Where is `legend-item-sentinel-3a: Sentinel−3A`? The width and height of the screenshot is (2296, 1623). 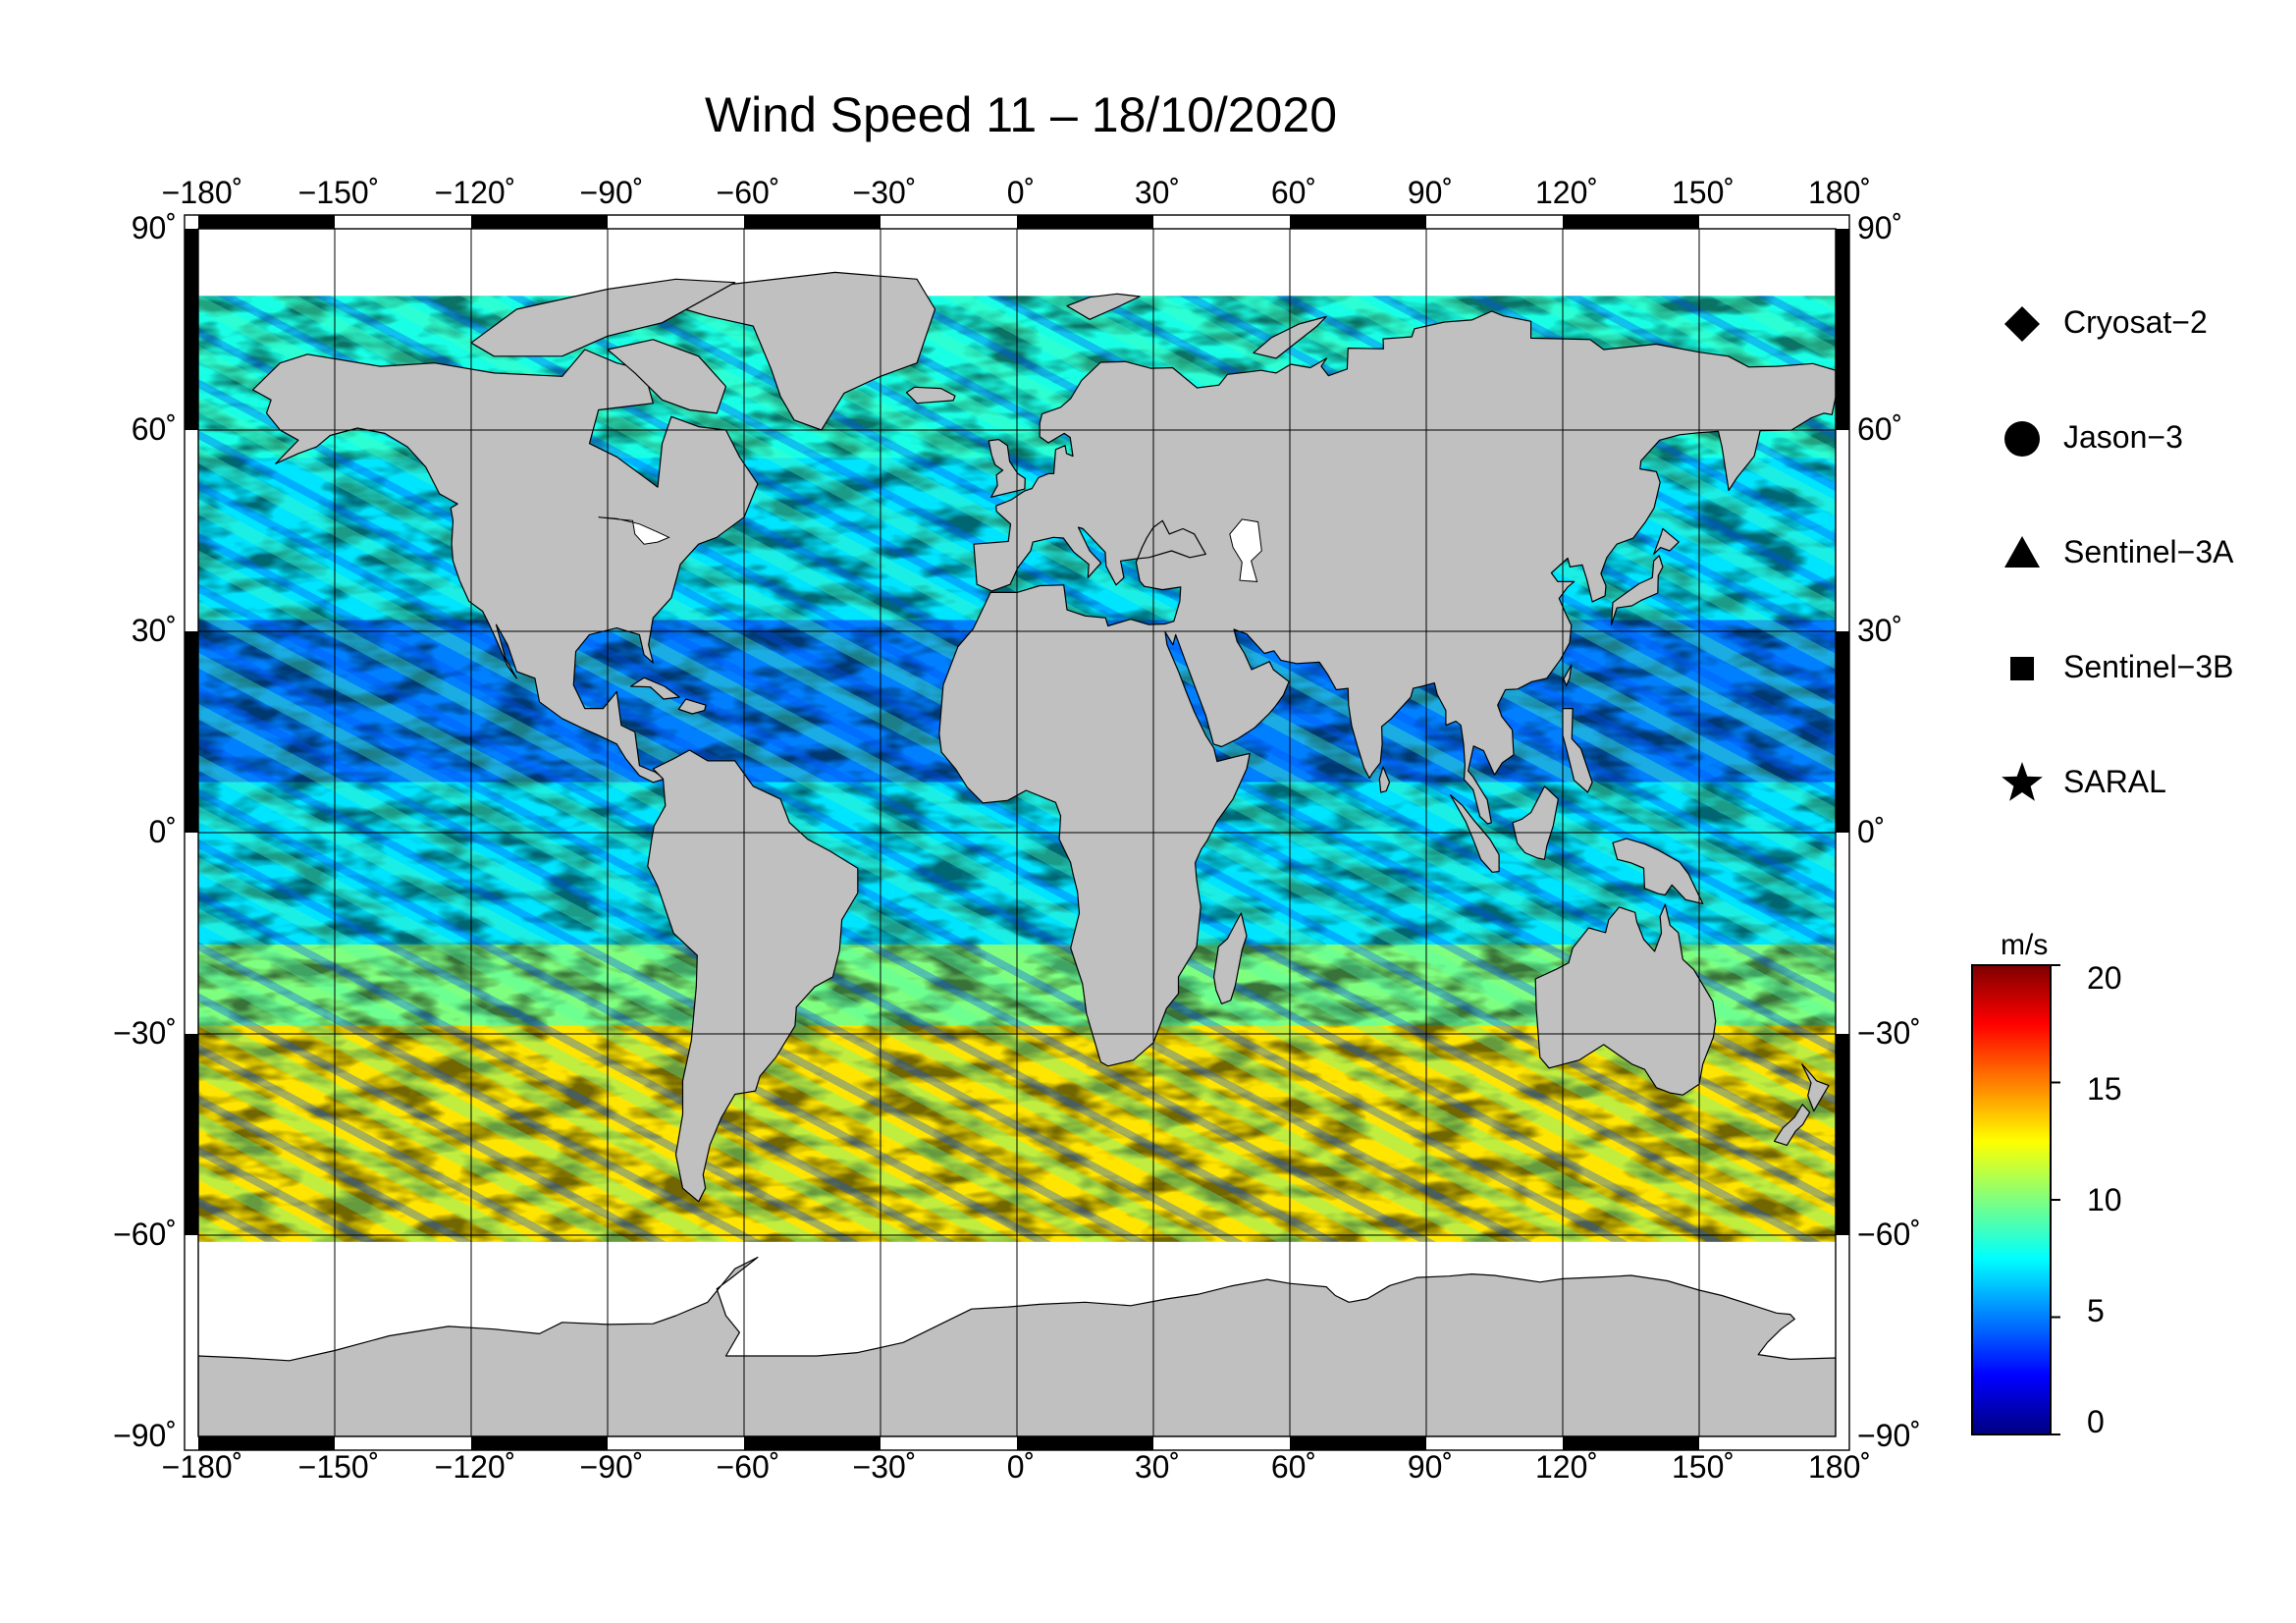 legend-item-sentinel-3a: Sentinel−3A is located at coordinates (2140, 554).